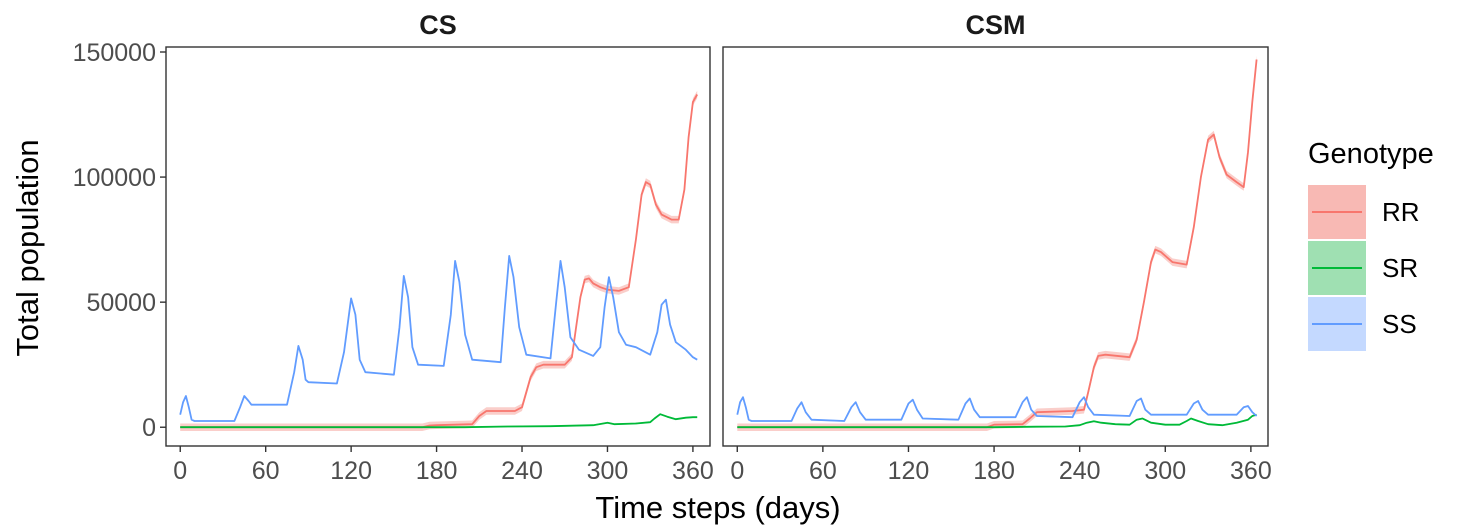 This screenshot has height=529, width=1474. I want to click on facet-title-csm: CSM, so click(996, 25).